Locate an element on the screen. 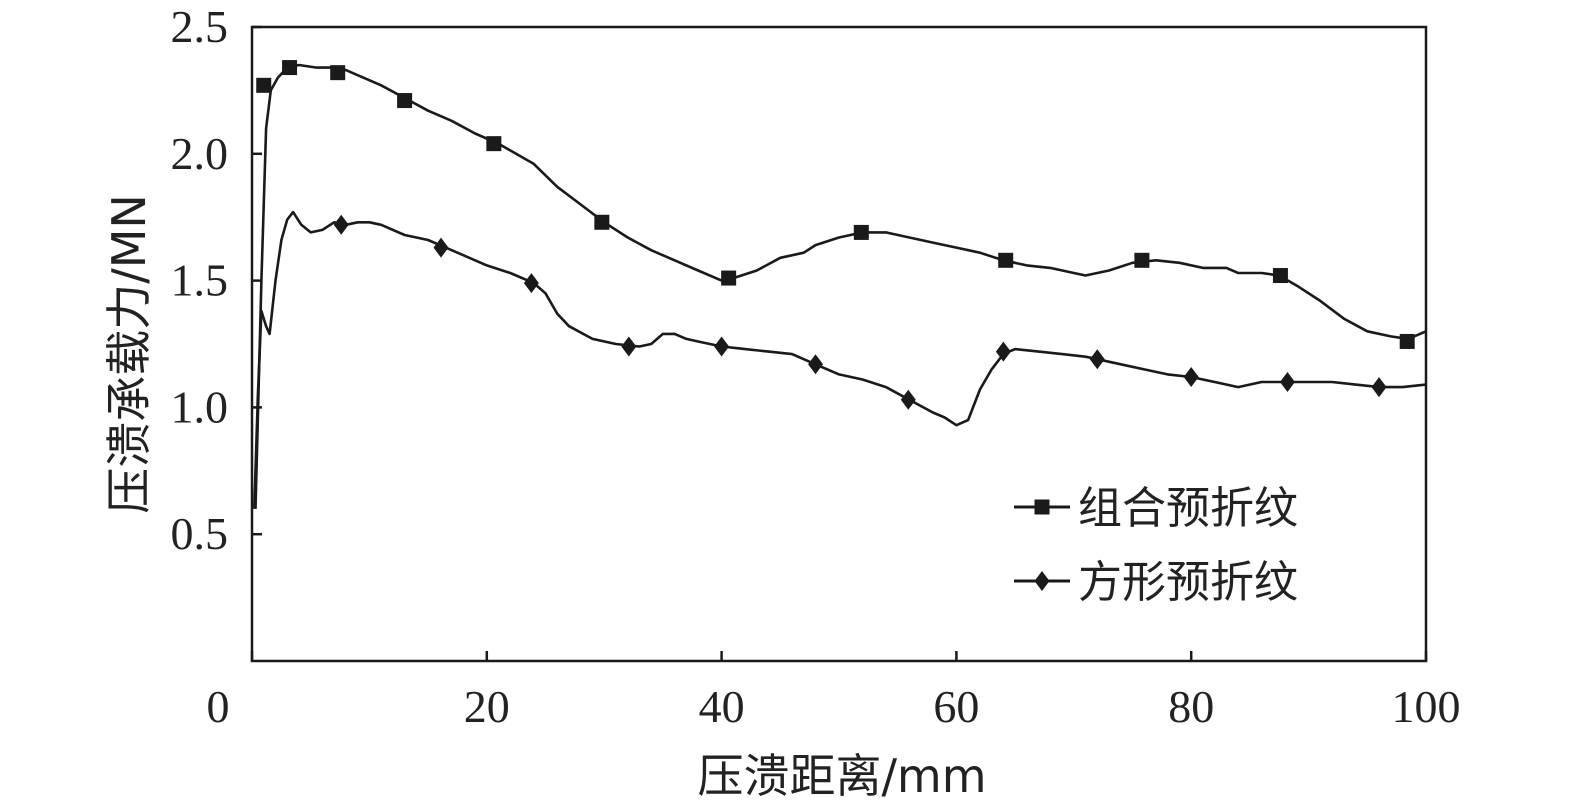  legend-item-square: 方形预折纹 is located at coordinates (1156, 582).